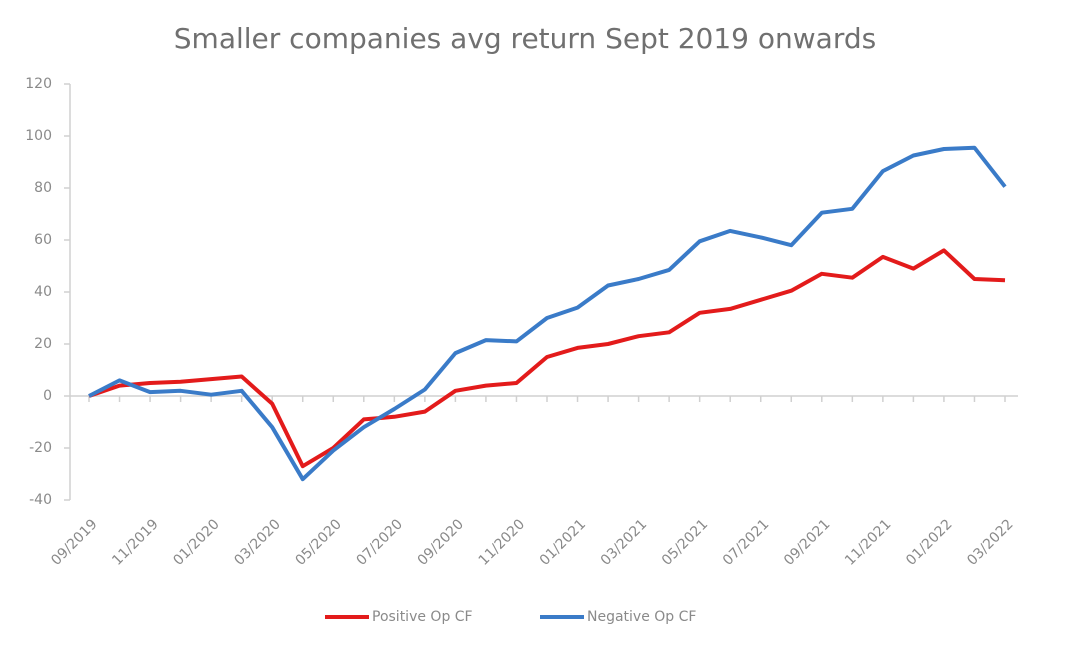 The width and height of the screenshot is (1074, 656). What do you see at coordinates (641, 617) in the screenshot?
I see `legend-label: Negative Op CF` at bounding box center [641, 617].